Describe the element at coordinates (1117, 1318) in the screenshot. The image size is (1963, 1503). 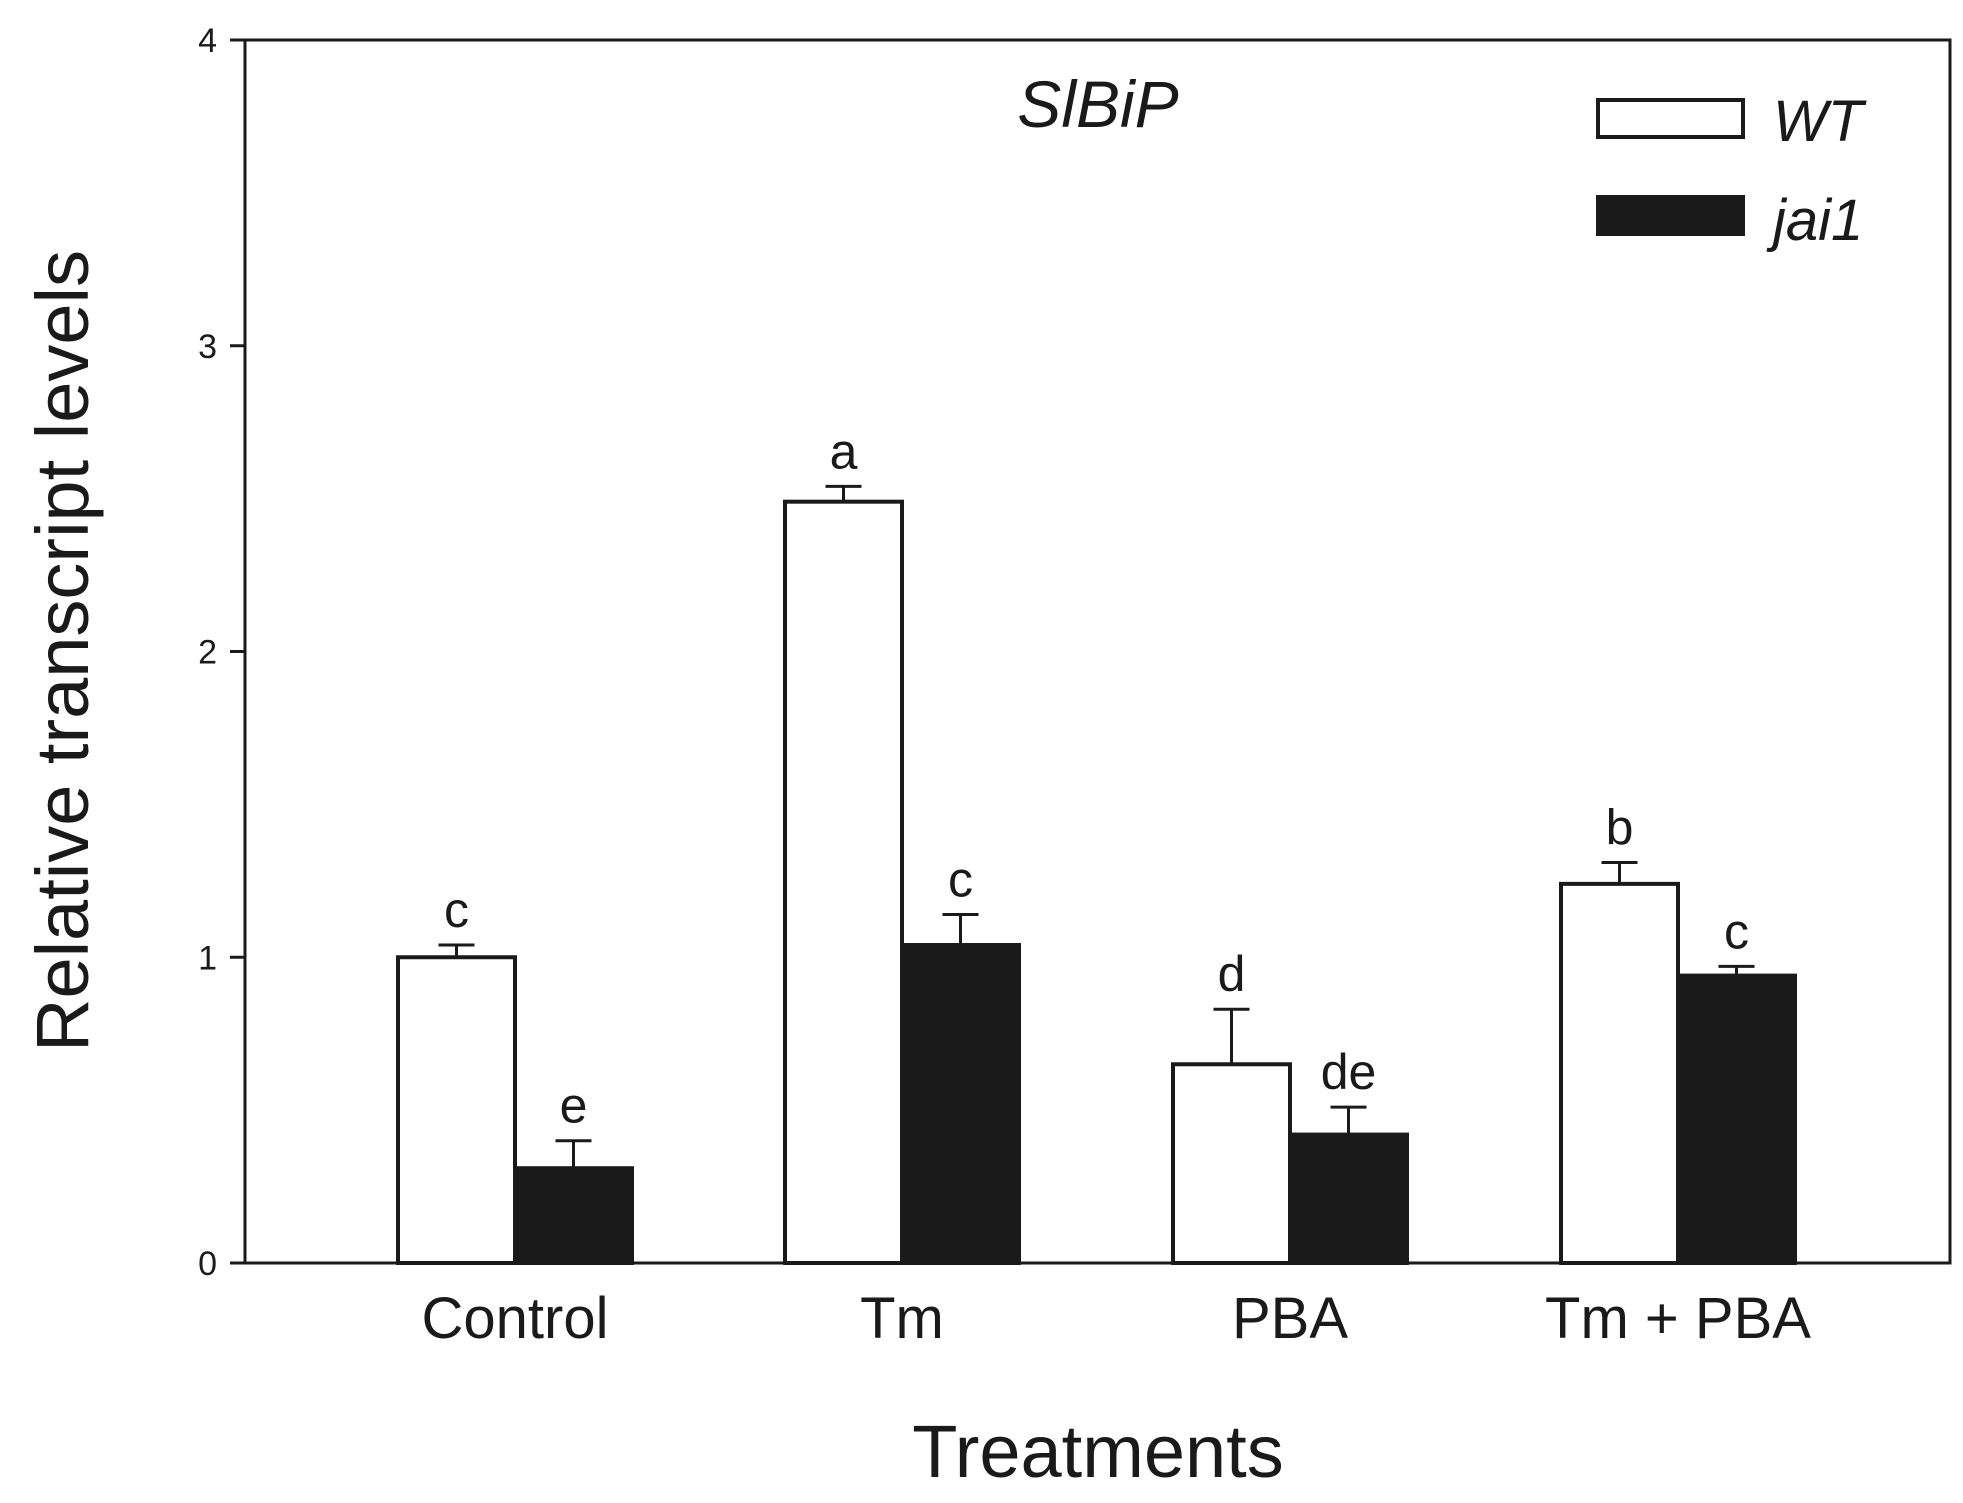
I see `x-axis: Control Tm PBA Tm + PBA` at that location.